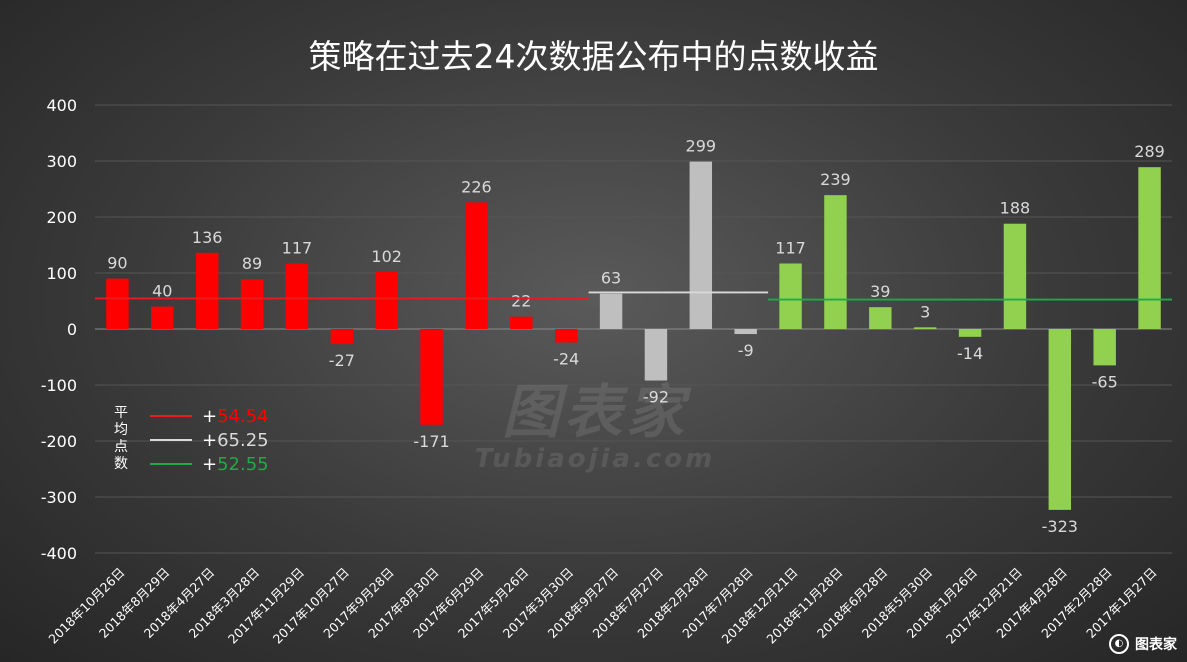 The image size is (1187, 662). I want to click on data-label: 63, so click(611, 278).